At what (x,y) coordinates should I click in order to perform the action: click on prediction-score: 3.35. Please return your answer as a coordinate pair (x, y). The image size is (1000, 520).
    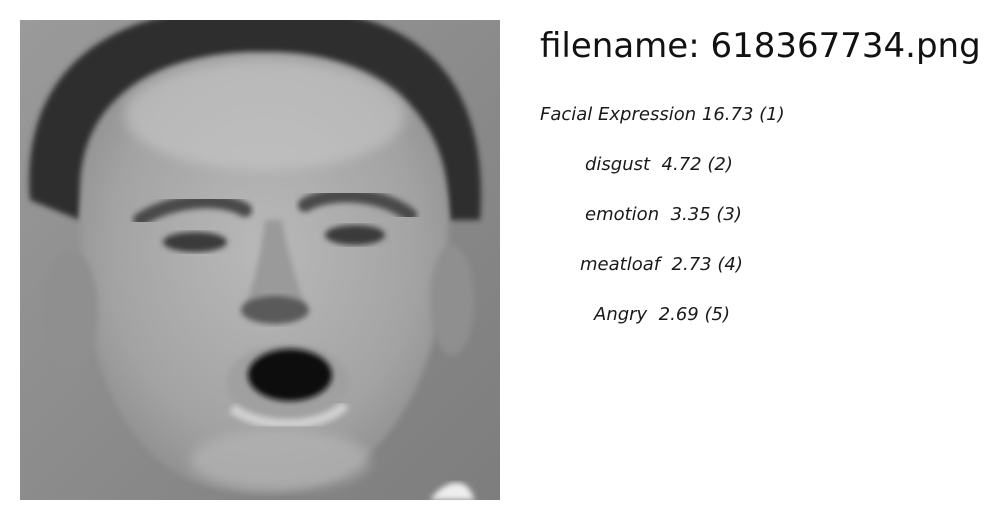
    Looking at the image, I should click on (690, 214).